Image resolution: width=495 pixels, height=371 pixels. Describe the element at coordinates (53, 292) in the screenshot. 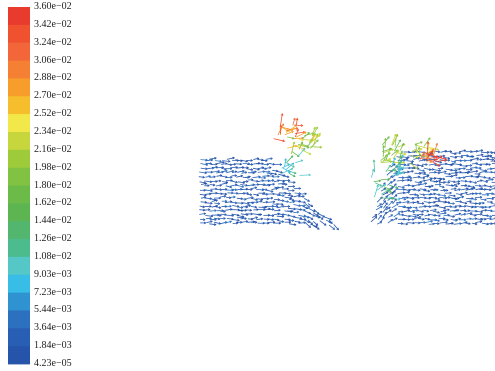

I see `colorbar-tick-label: 7.23e−03` at that location.